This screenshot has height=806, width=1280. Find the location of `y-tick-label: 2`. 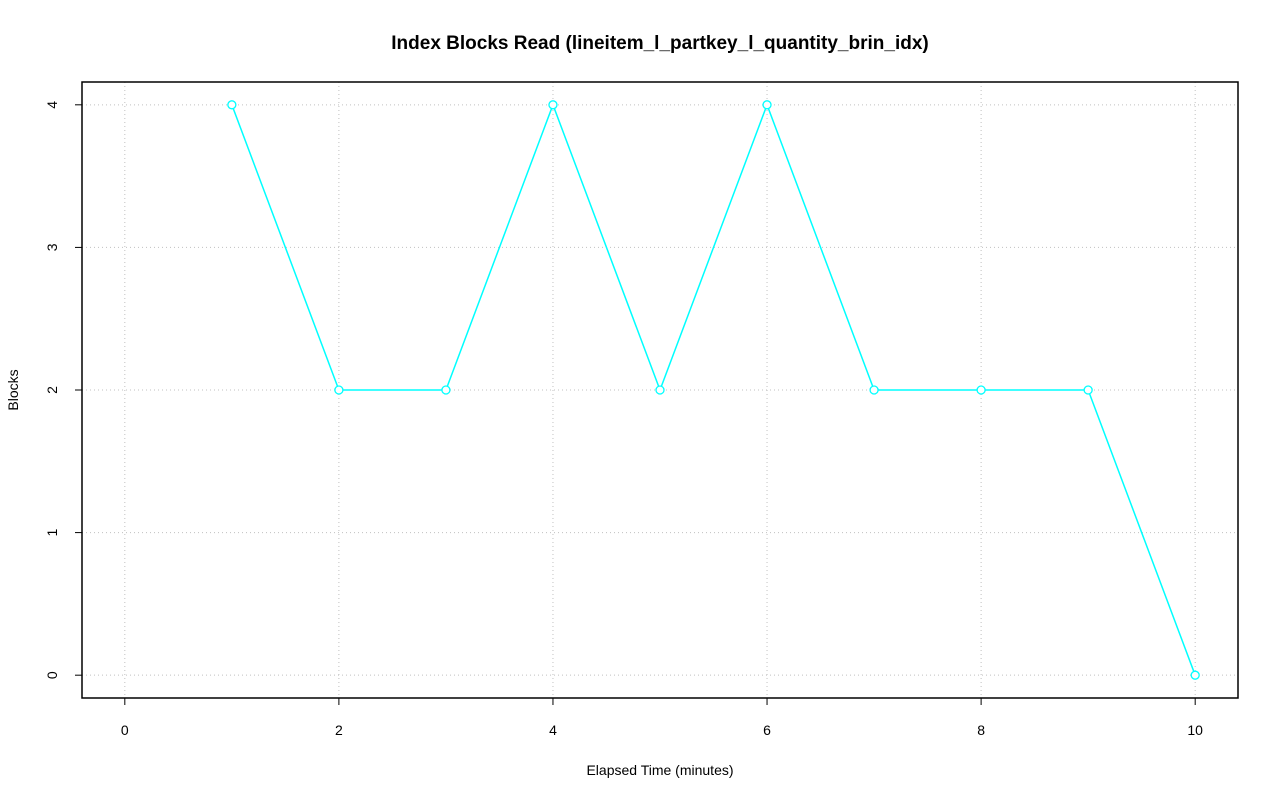

y-tick-label: 2 is located at coordinates (52, 390).